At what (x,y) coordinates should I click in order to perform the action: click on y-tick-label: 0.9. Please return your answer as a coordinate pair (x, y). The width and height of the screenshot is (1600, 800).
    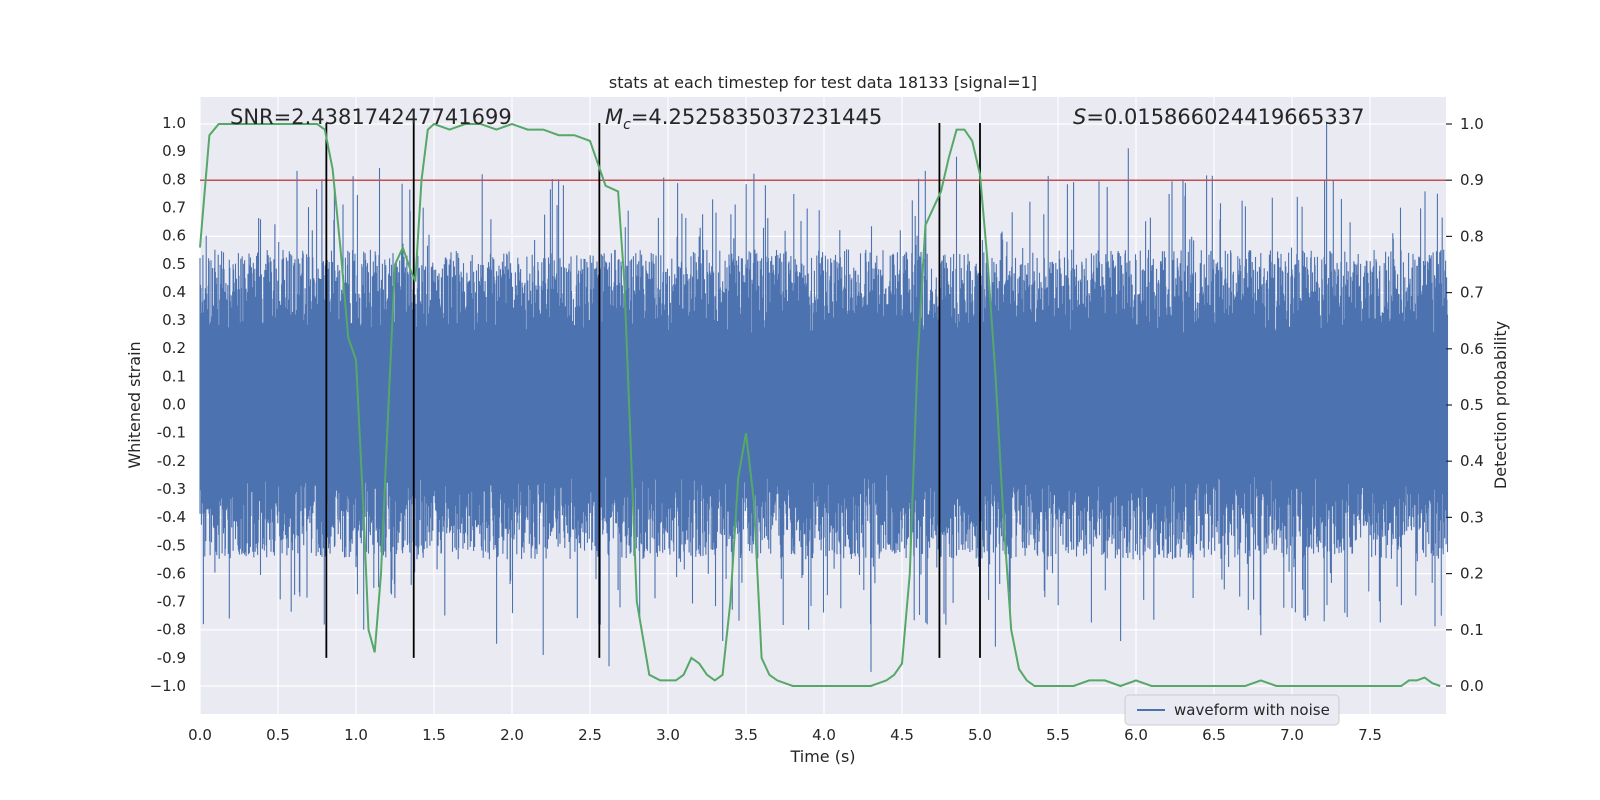
    Looking at the image, I should click on (174, 151).